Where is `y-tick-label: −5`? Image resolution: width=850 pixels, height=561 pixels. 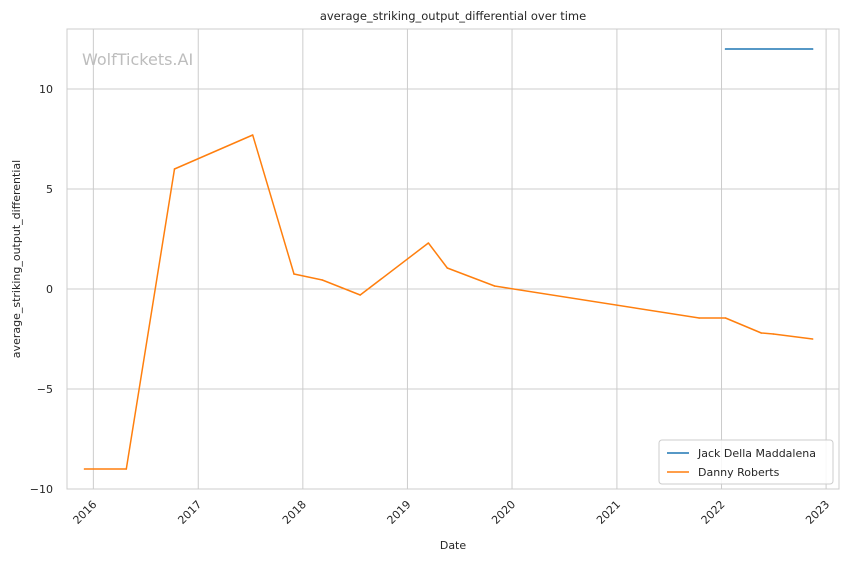 y-tick-label: −5 is located at coordinates (45, 389).